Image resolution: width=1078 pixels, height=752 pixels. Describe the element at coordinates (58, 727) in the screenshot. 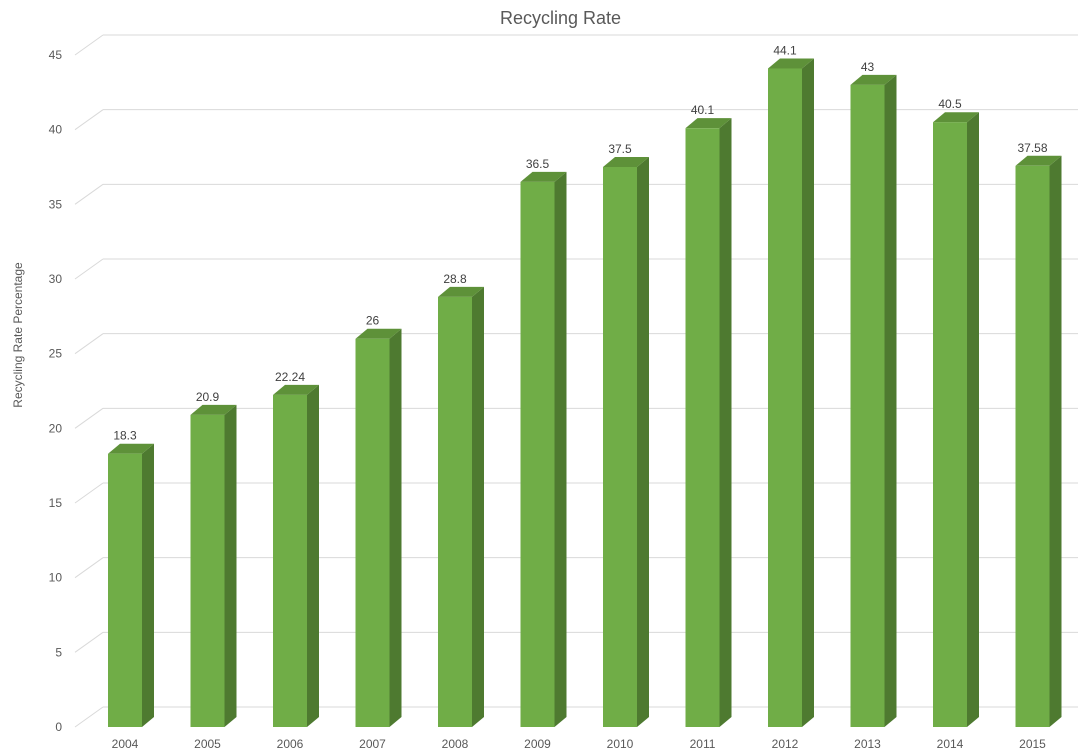

I see `y-tick-label: 0` at that location.